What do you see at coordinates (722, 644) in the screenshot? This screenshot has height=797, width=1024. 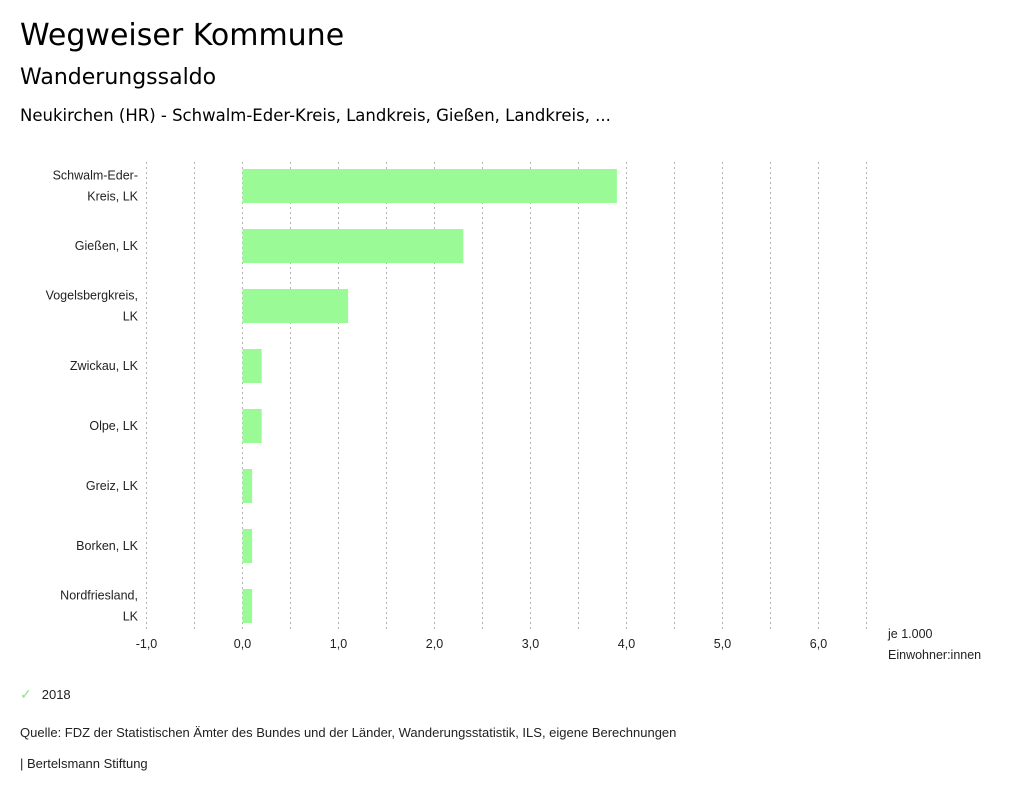 I see `x-tick-label: 5,0` at bounding box center [722, 644].